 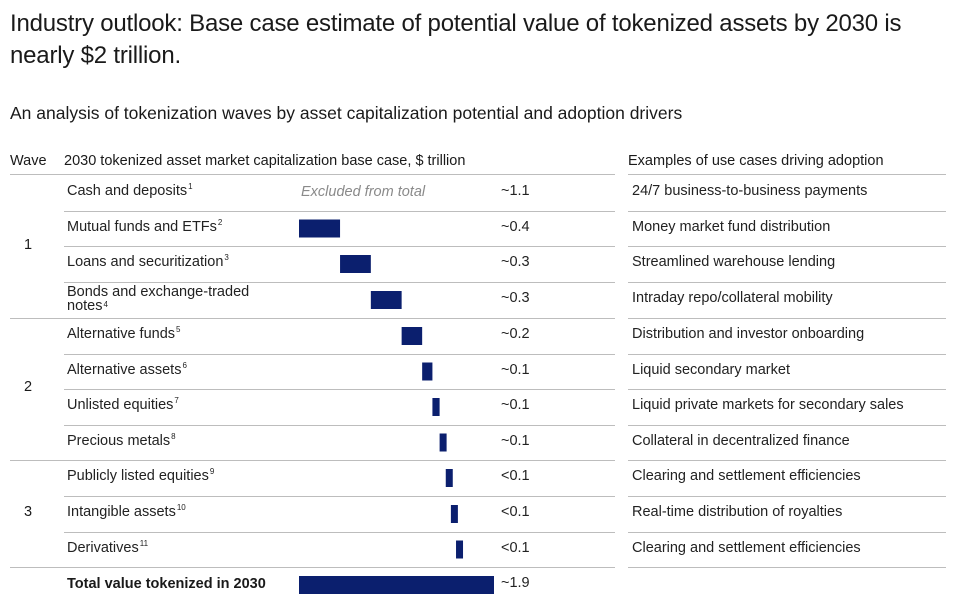 I want to click on category-text: Bonds and exchange-traded notes, so click(x=158, y=299).